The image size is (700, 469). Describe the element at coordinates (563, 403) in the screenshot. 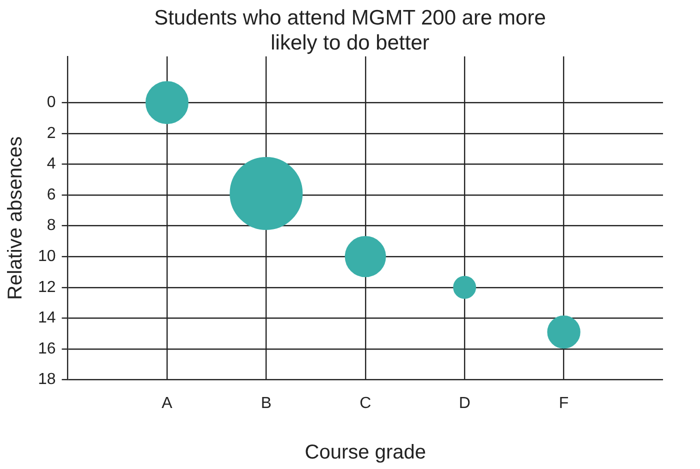

I see `x-tick-label: F` at that location.